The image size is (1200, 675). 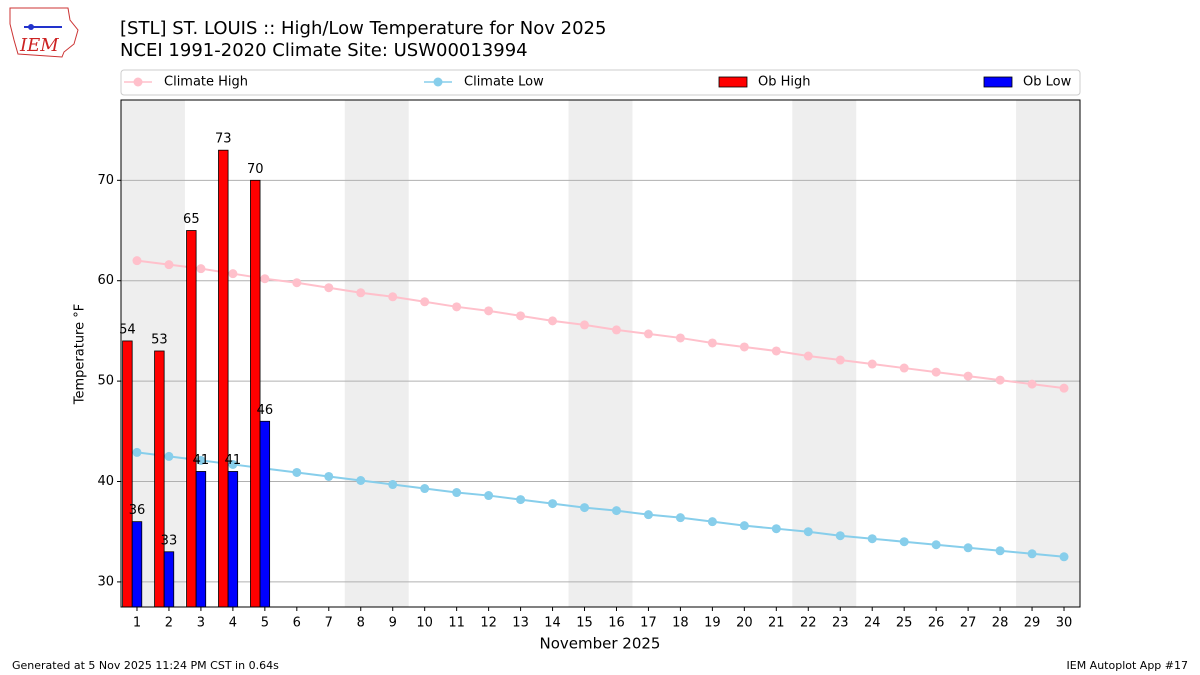 I want to click on x-tick-label: 19, so click(x=712, y=623).